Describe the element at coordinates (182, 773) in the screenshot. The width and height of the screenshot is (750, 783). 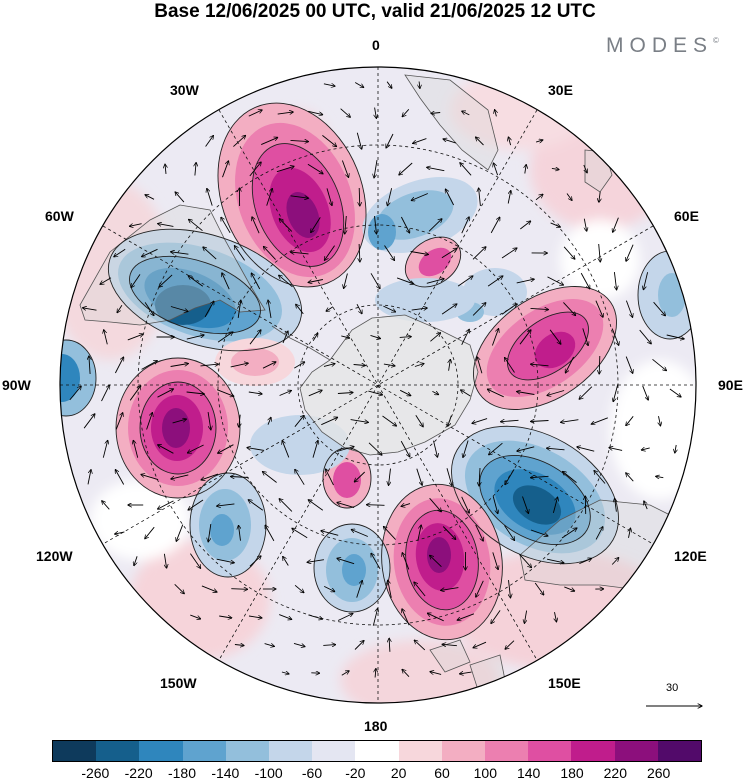
I see `colorbar-tick-label: -180` at that location.